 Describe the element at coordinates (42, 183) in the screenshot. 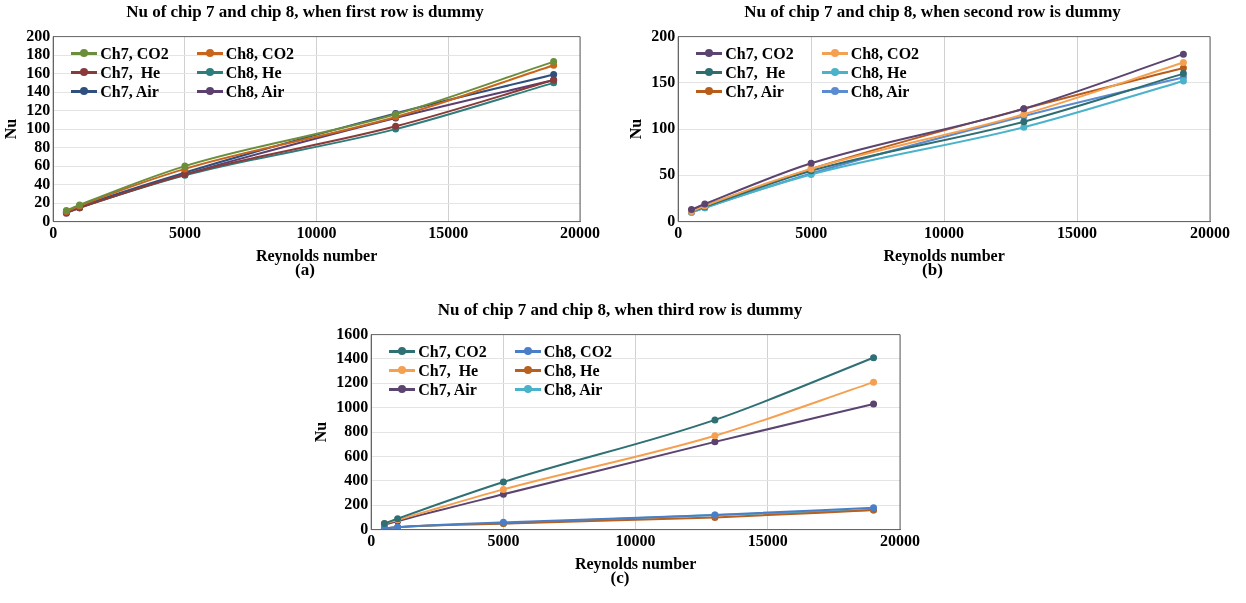

I see `y-tick-label: 40` at that location.